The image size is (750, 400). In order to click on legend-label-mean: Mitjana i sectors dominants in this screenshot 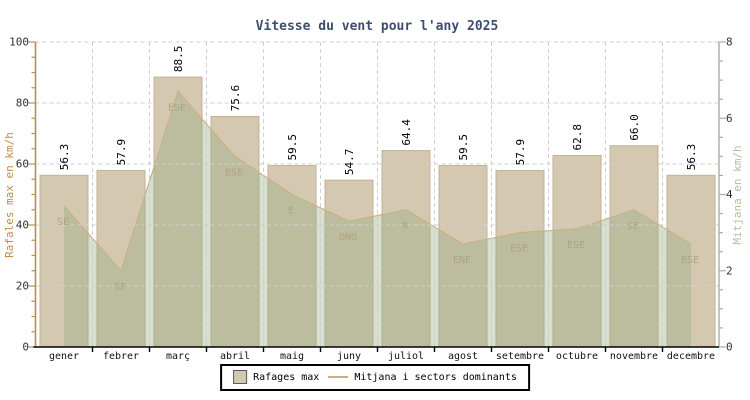, I will do `click(435, 377)`.